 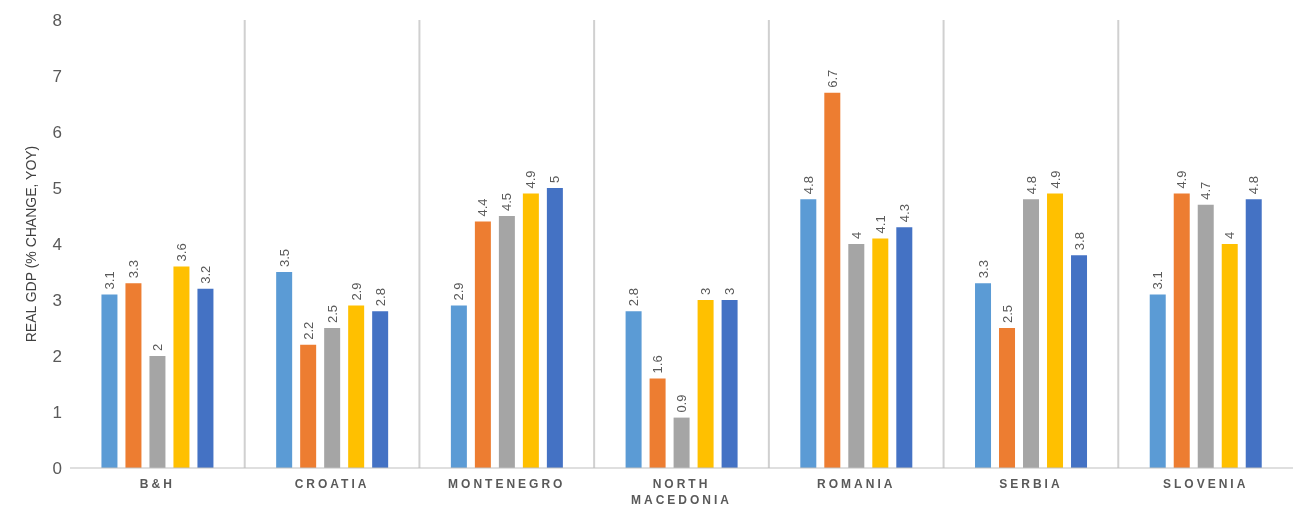 What do you see at coordinates (157, 347) in the screenshot?
I see `data-label: 2` at bounding box center [157, 347].